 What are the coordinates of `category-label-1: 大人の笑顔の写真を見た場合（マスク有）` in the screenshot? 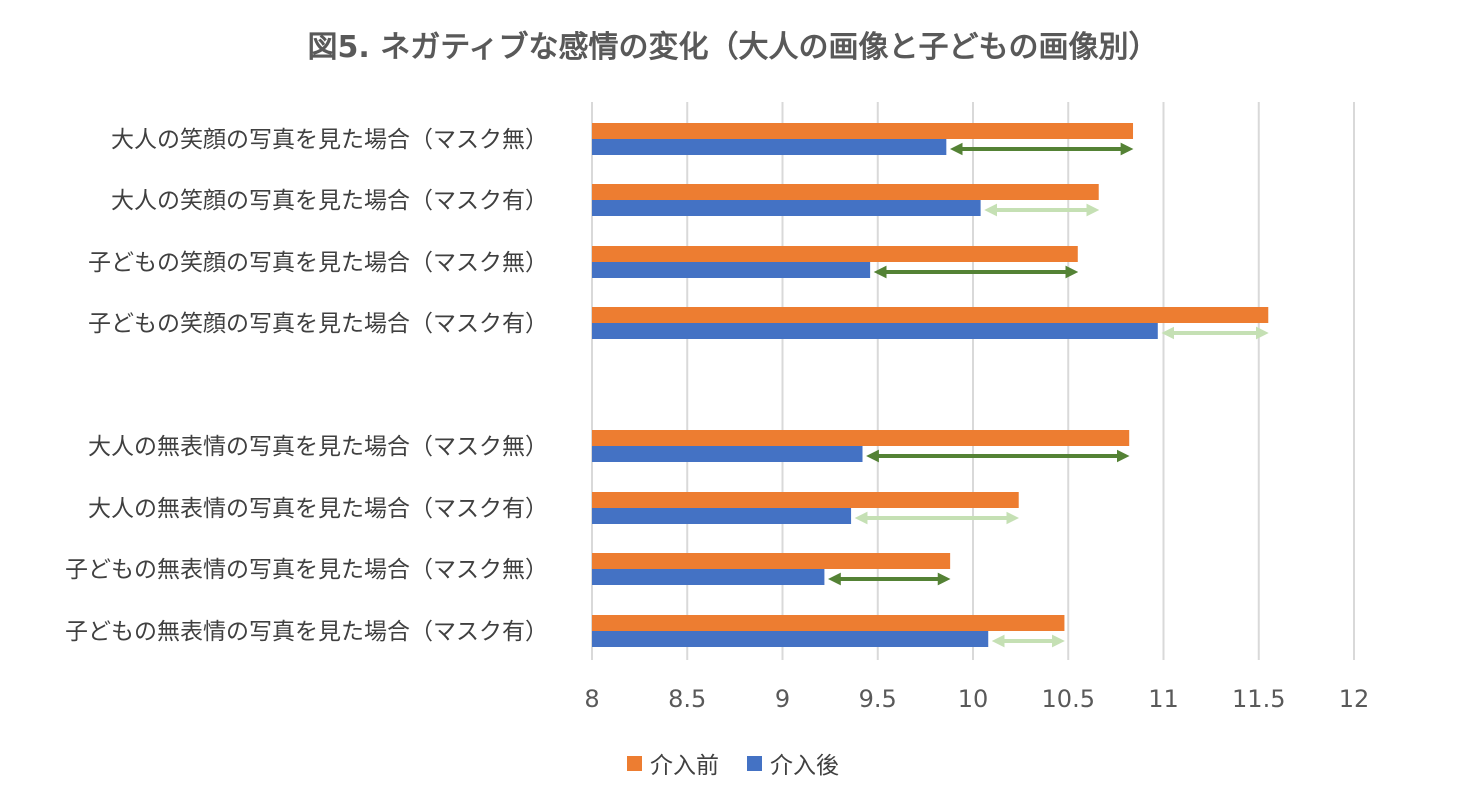 It's located at (329, 201).